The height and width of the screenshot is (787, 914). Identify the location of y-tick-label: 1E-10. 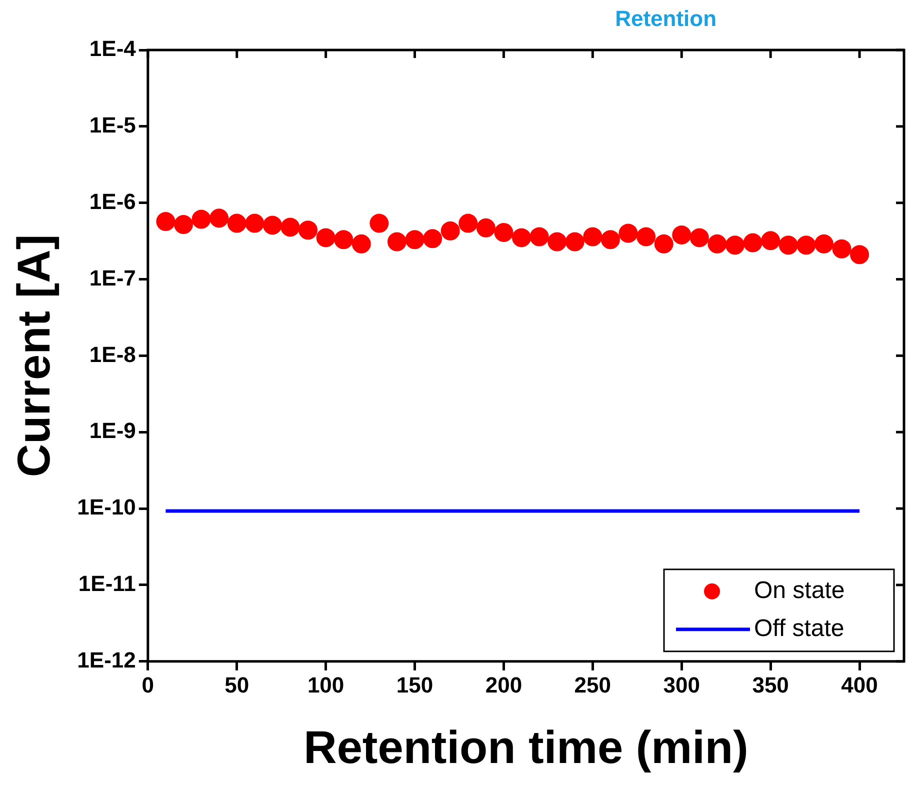
(106, 507).